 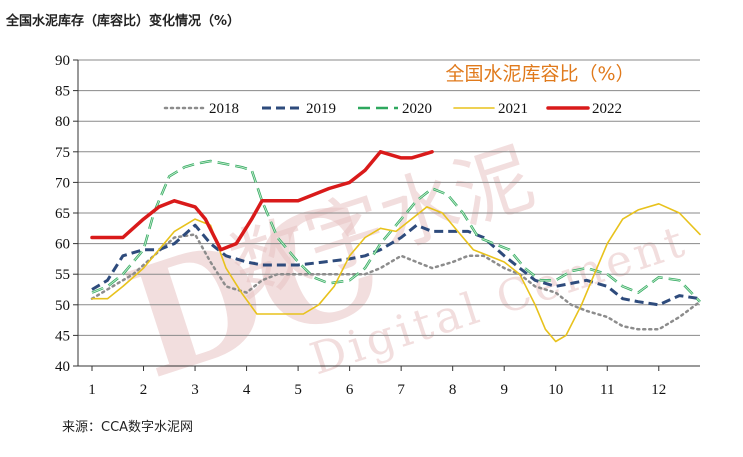 What do you see at coordinates (62, 122) in the screenshot?
I see `y-tick-label: 80` at bounding box center [62, 122].